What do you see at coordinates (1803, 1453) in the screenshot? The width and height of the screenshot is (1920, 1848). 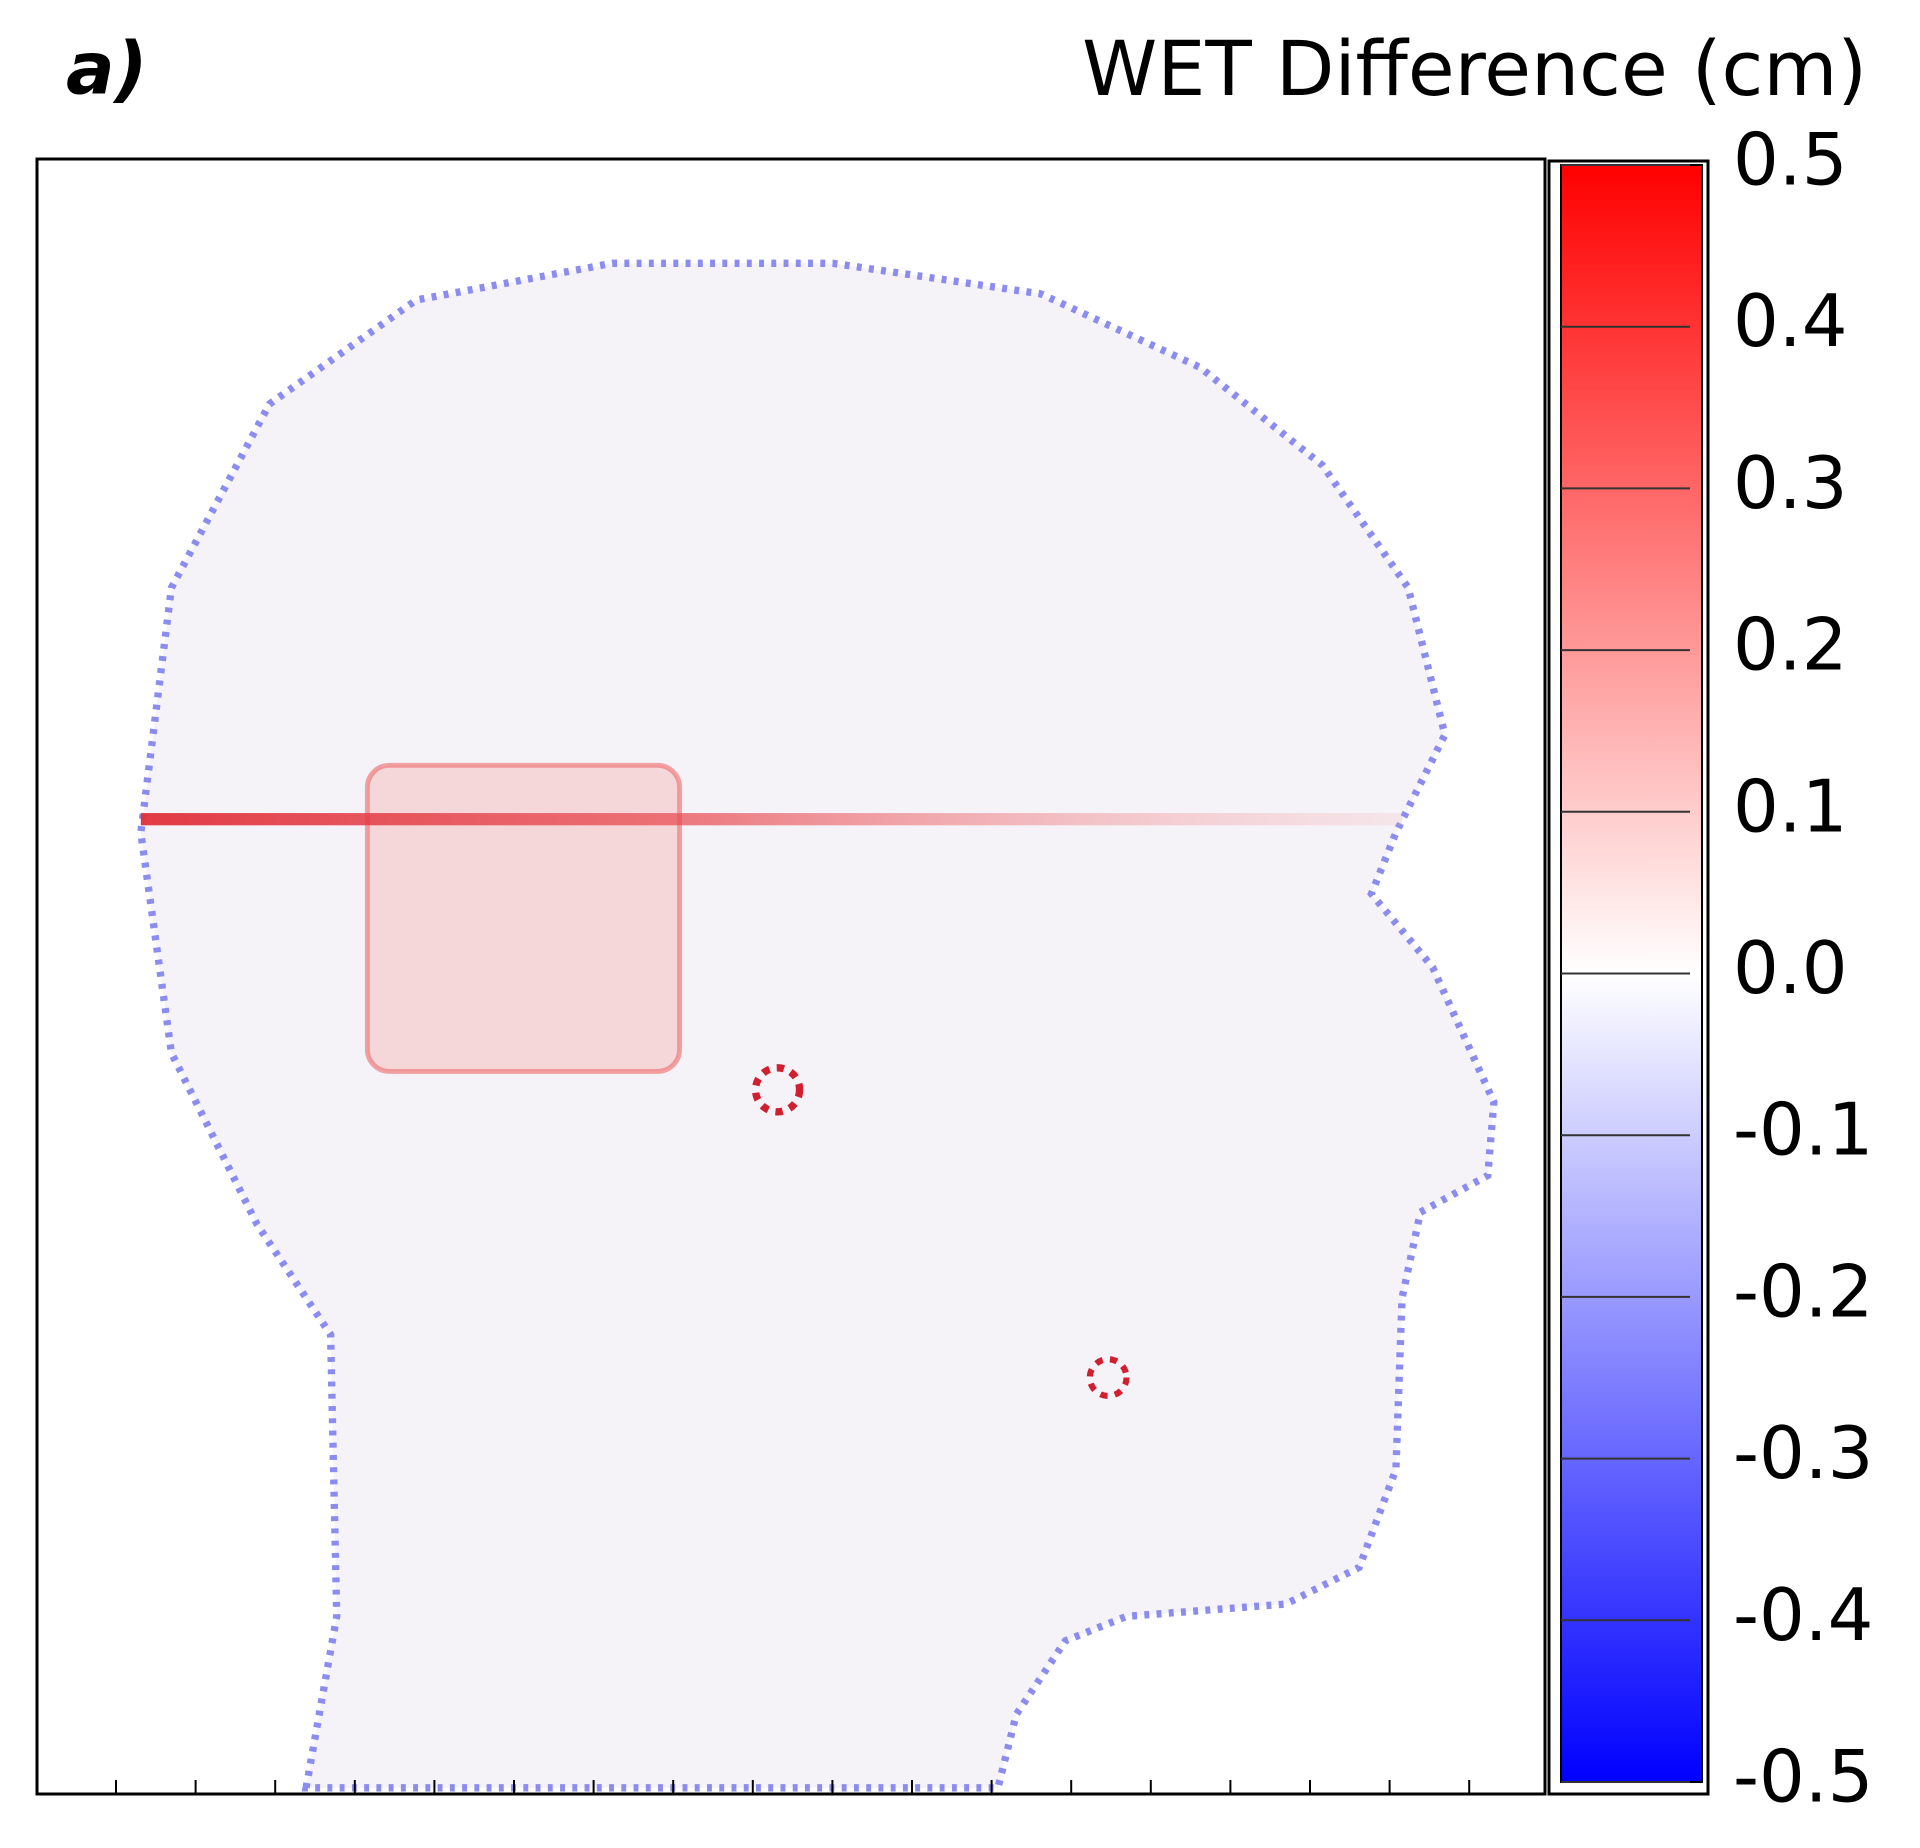 I see `colorbar-tick-label: -0.3` at bounding box center [1803, 1453].